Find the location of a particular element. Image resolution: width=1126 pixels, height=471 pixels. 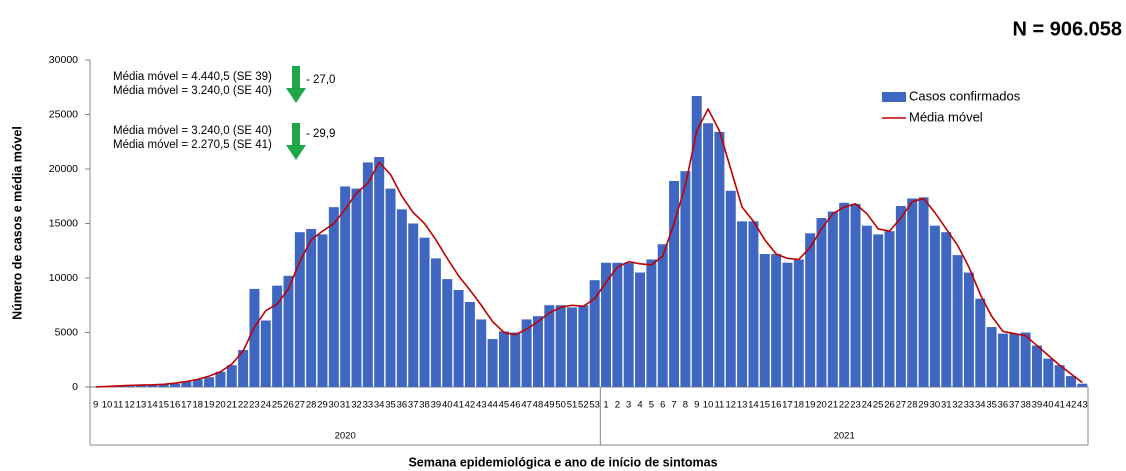

x-tick-label: 10 is located at coordinates (708, 405).